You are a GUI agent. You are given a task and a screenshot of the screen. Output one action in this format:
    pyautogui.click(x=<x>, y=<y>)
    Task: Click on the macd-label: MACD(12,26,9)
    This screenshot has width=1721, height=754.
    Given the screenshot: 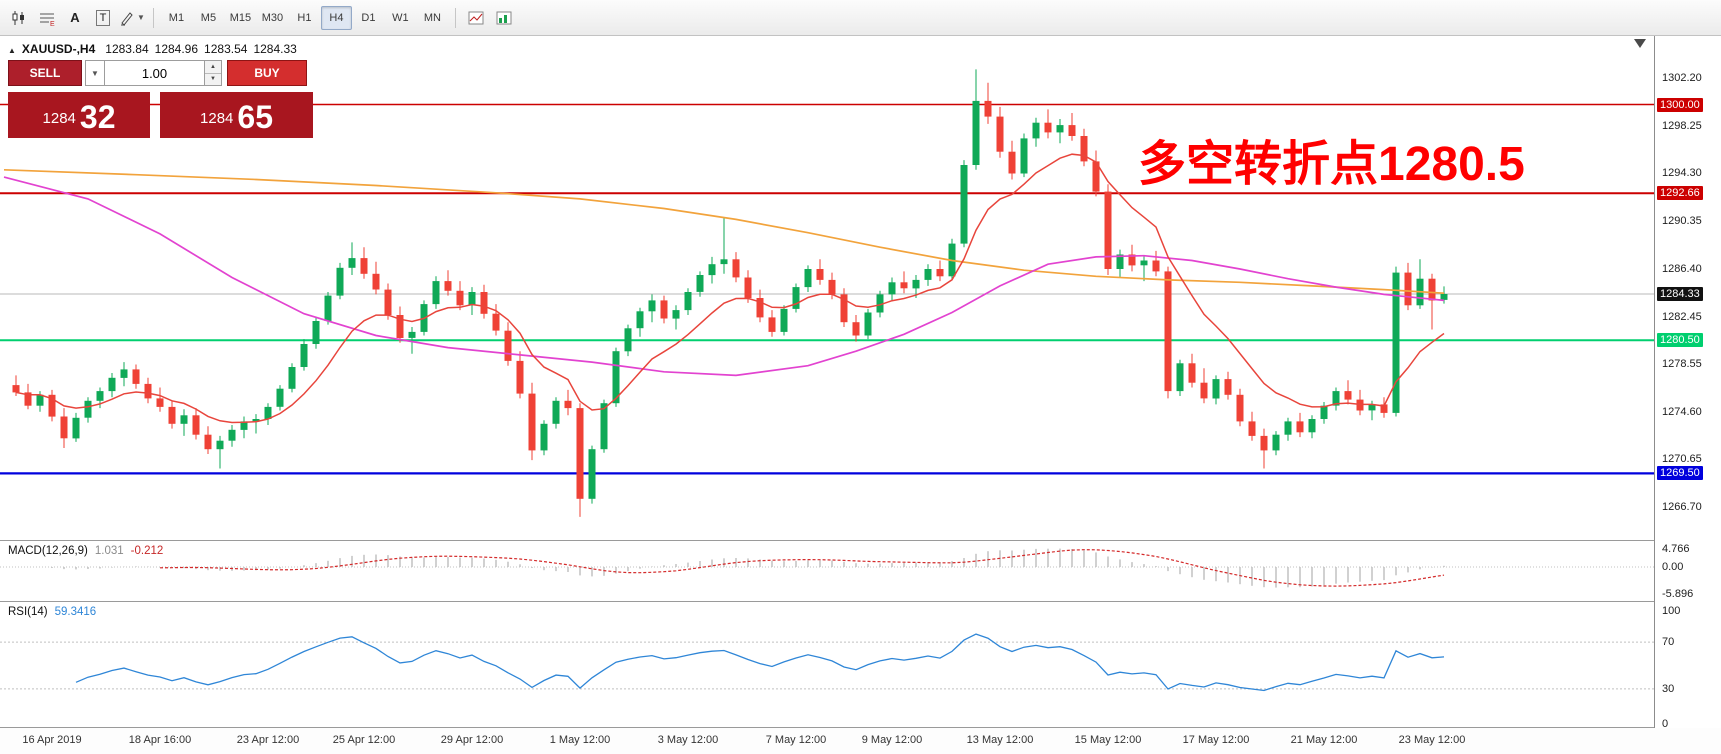 What is the action you would take?
    pyautogui.click(x=48, y=551)
    